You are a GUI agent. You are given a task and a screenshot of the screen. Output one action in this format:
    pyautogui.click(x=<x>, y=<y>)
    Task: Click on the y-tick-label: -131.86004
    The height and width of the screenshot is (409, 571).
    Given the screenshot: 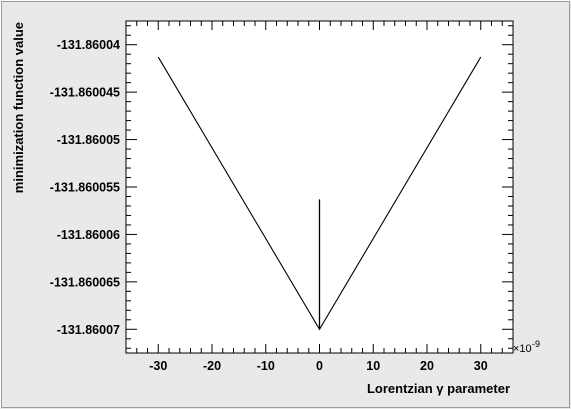 What is the action you would take?
    pyautogui.click(x=88, y=45)
    